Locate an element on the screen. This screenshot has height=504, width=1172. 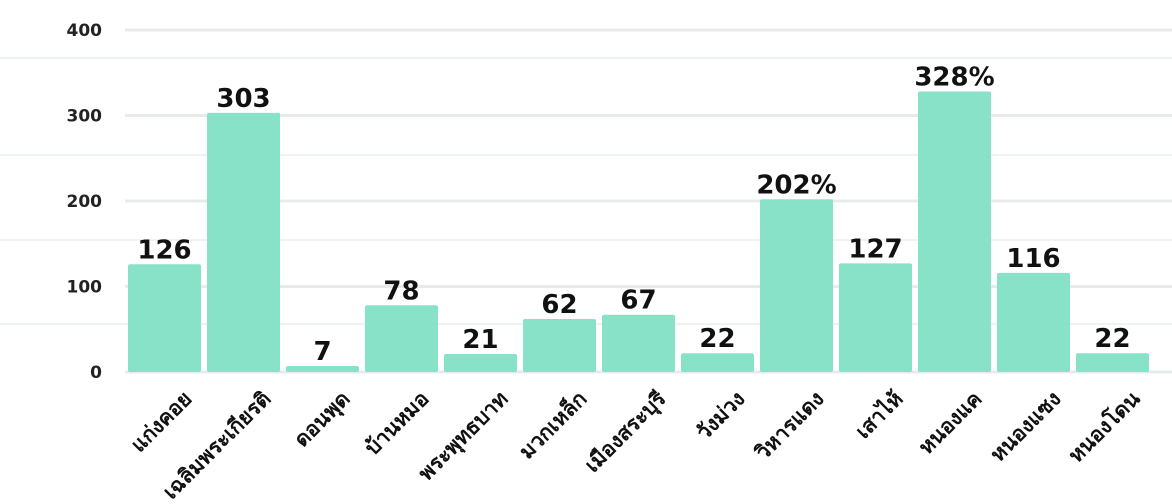
x-tick-label: หนองแซง is located at coordinates (1026, 427).